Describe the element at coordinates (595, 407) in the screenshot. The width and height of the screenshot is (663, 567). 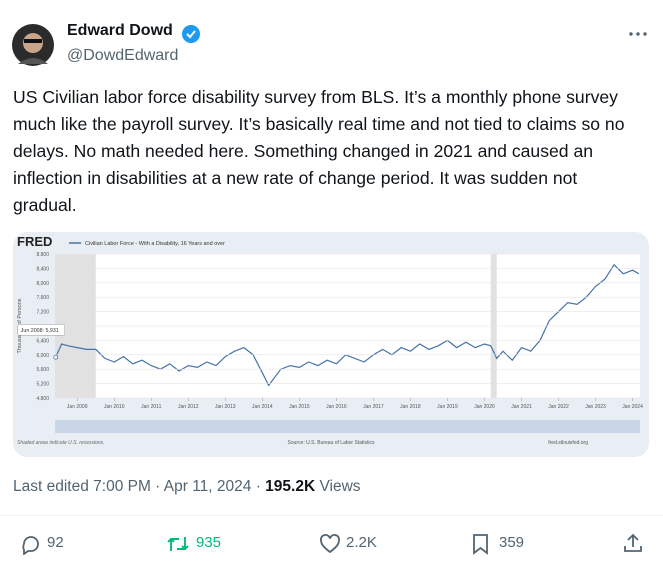
I see `x-tick-label: Jan 2023` at that location.